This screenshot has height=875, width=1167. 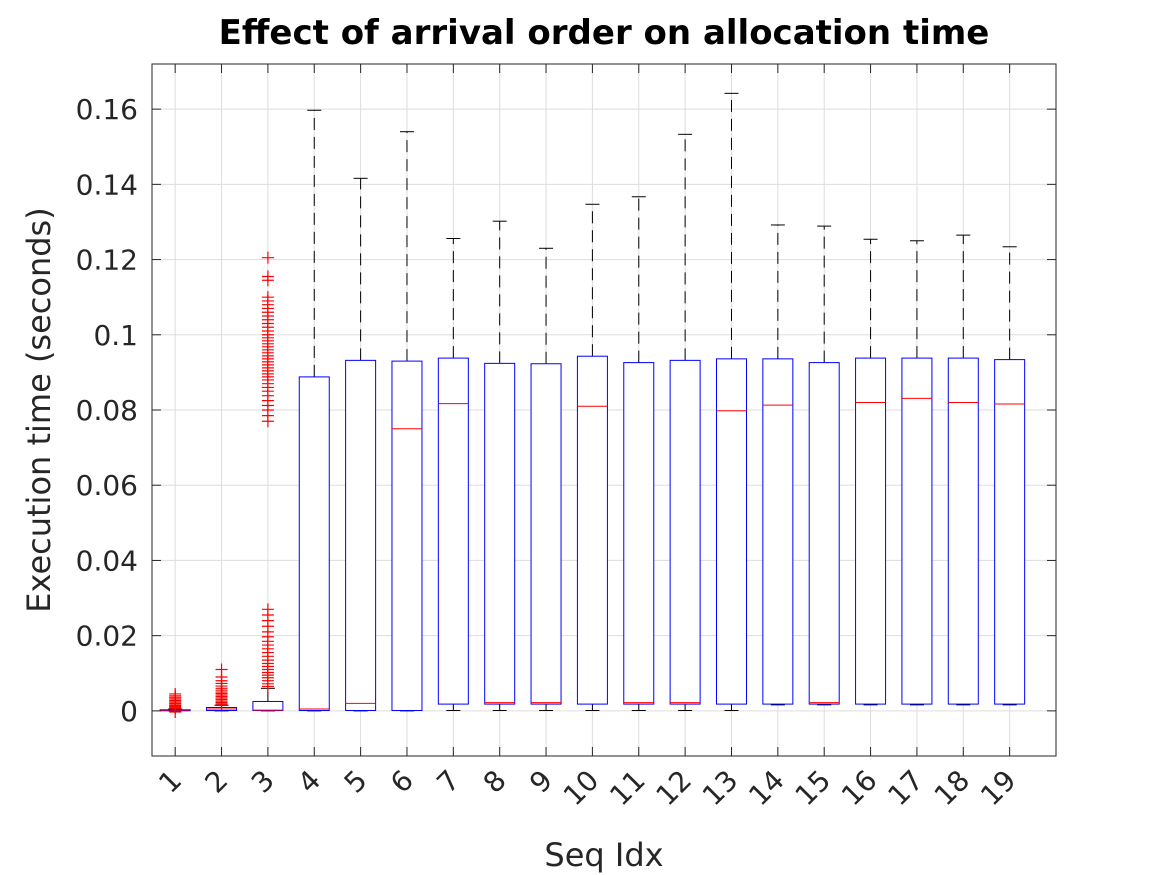 I want to click on y-tick-label: 0.04, so click(x=107, y=560).